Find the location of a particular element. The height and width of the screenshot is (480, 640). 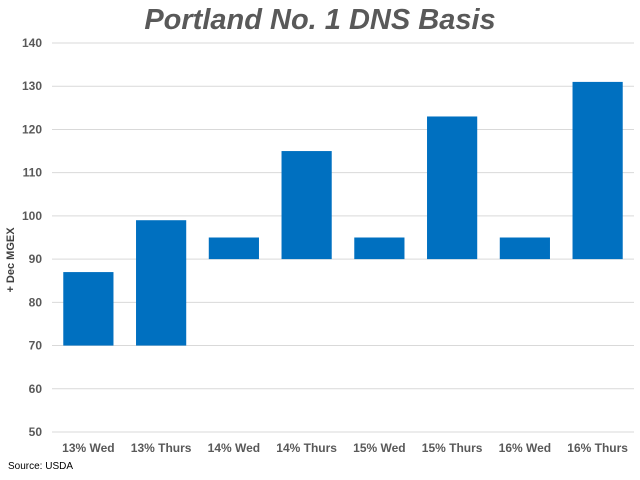

y-axis-ticks: 50 60 70 80 90 100 110 120 130 140 is located at coordinates (32, 237).